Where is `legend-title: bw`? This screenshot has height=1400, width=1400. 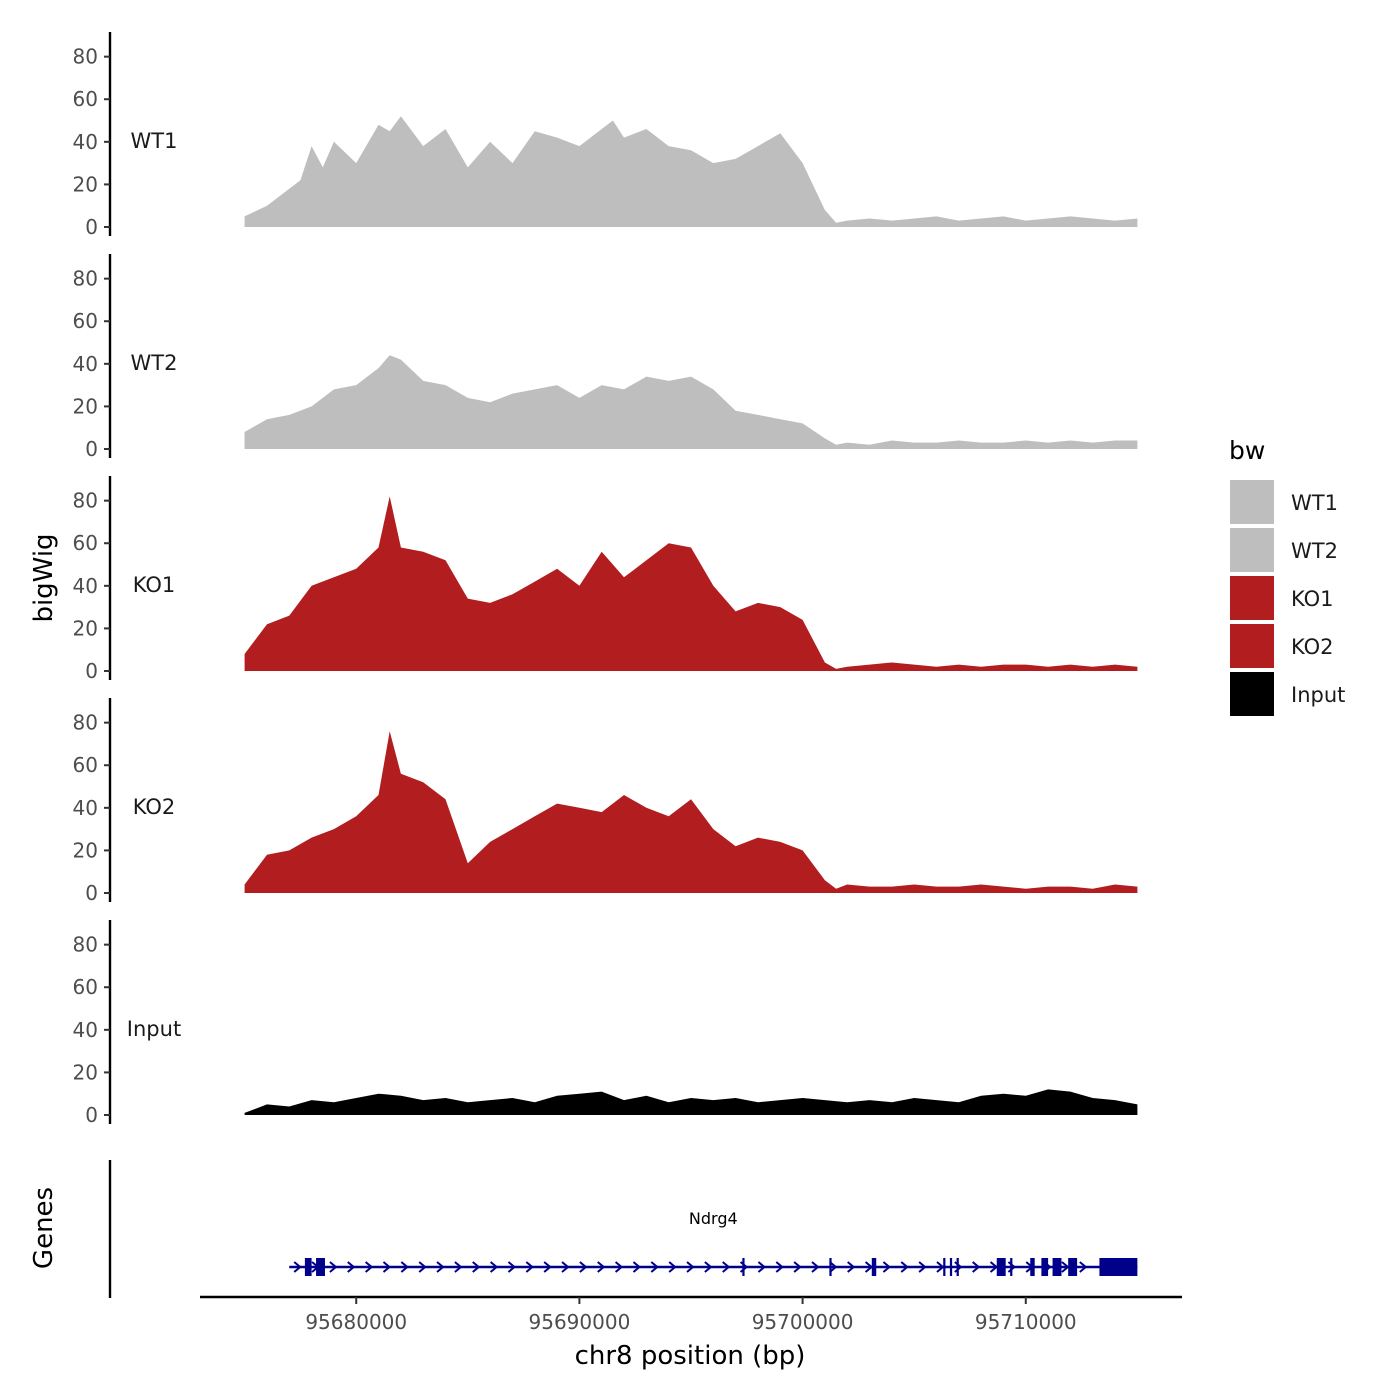
legend-title: bw is located at coordinates (1247, 450).